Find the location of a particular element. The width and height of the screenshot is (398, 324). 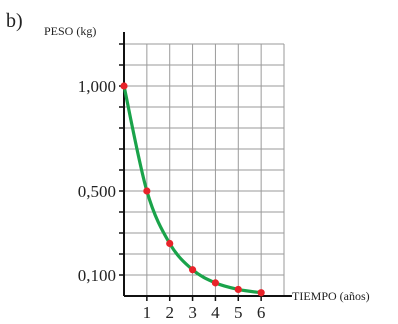

x-tick-label: 2 is located at coordinates (169, 311).